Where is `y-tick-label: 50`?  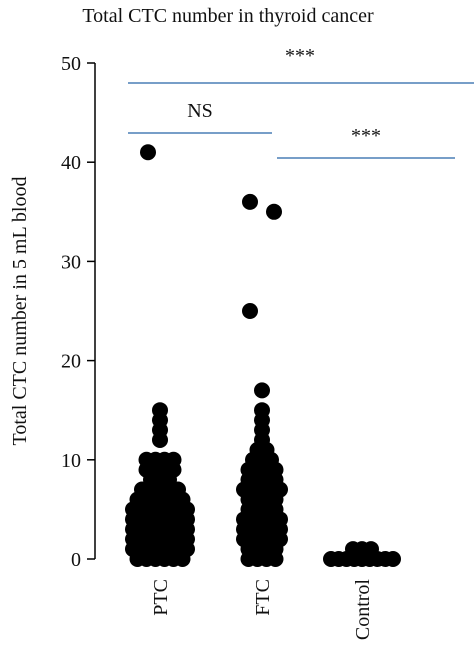
y-tick-label: 50 is located at coordinates (71, 64).